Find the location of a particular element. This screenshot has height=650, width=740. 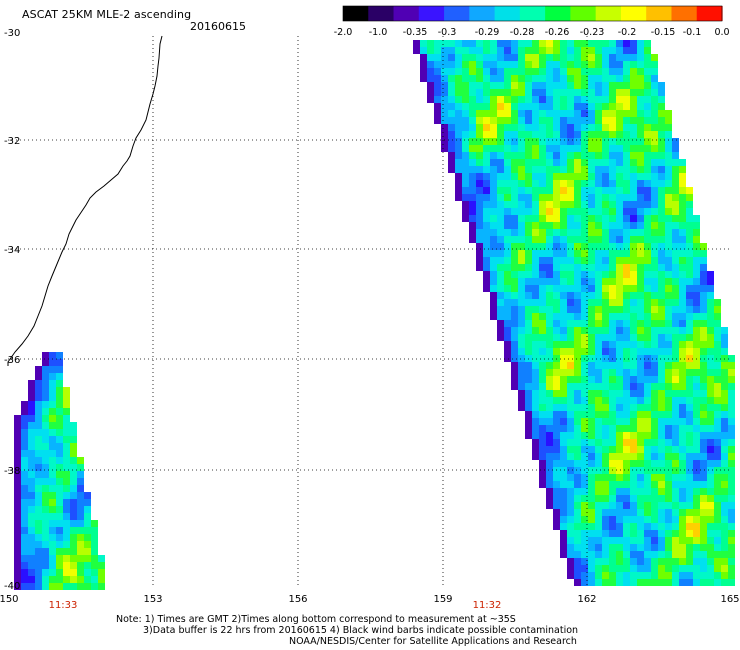

lon-label: 150 is located at coordinates (9, 599).